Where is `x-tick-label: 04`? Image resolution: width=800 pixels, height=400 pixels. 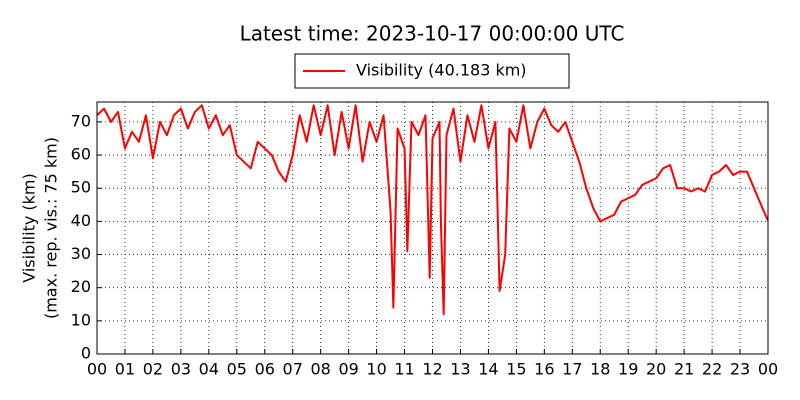 x-tick-label: 04 is located at coordinates (209, 369).